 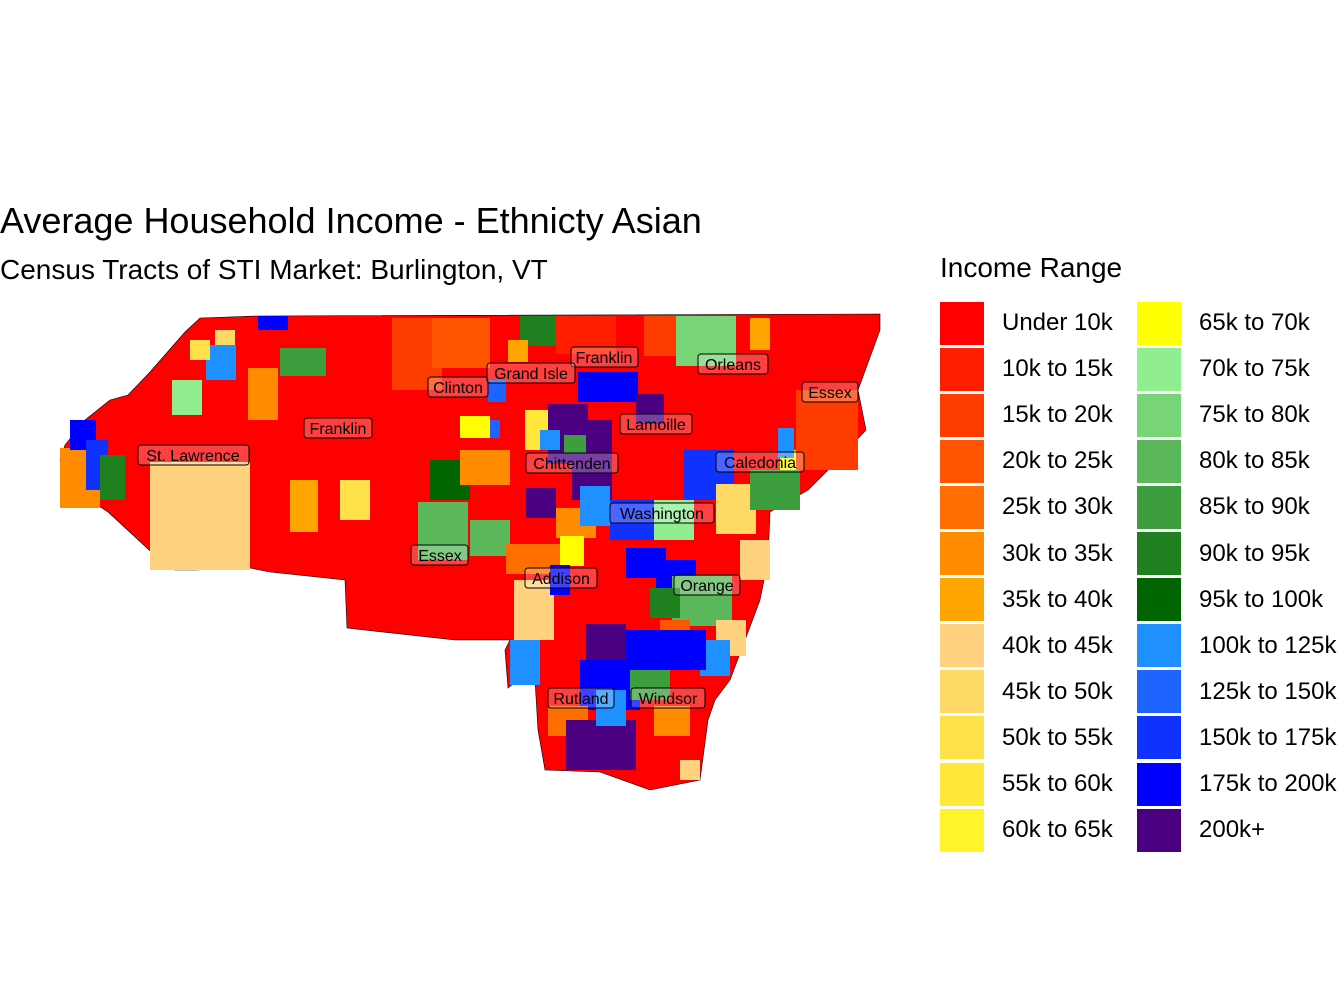 I want to click on county-label-chittenden: Chittenden, so click(x=572, y=463).